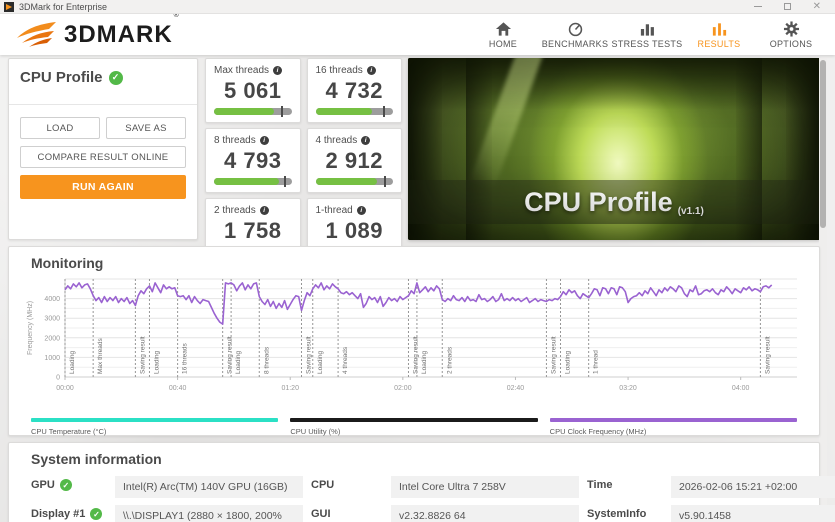 The height and width of the screenshot is (522, 835). I want to click on bar-chart-icon, so click(647, 29).